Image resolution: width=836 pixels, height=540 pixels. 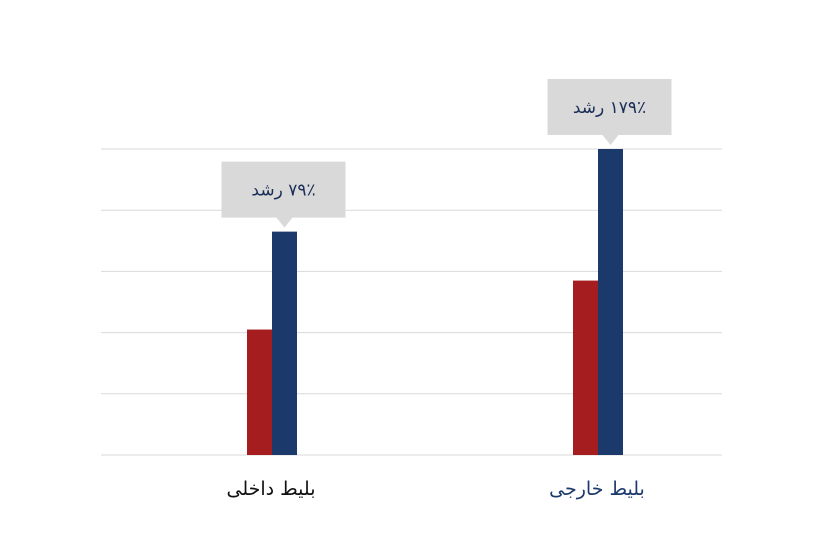 I want to click on growth-callout: ۱۷۹٪ رشد, so click(x=609, y=112).